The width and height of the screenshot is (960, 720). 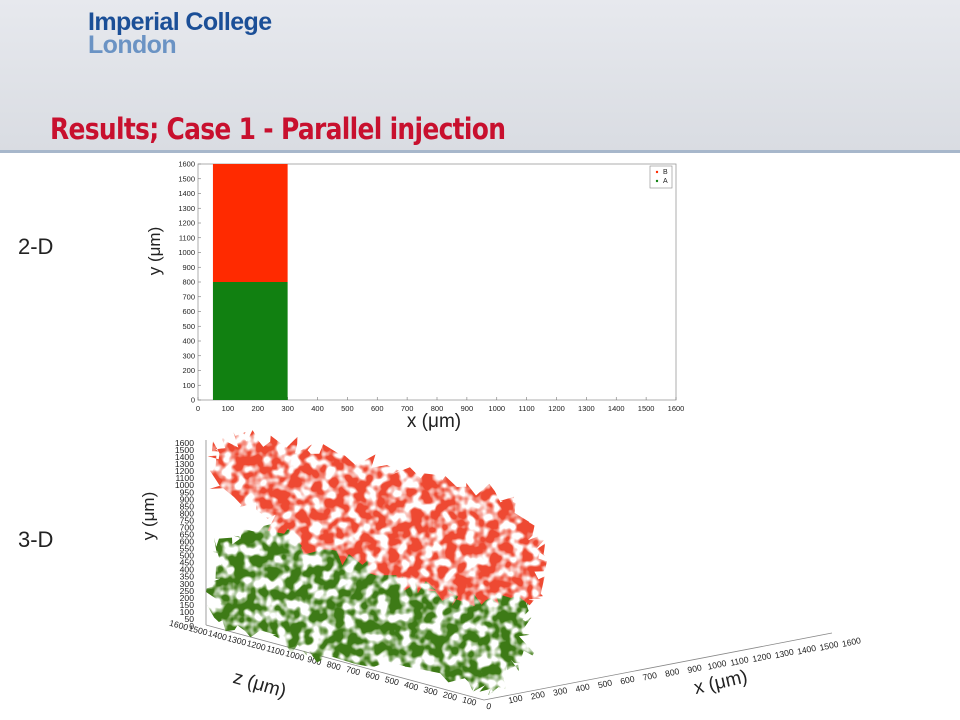 What do you see at coordinates (217, 635) in the screenshot?
I see `z-tick-label-3d: 1400` at bounding box center [217, 635].